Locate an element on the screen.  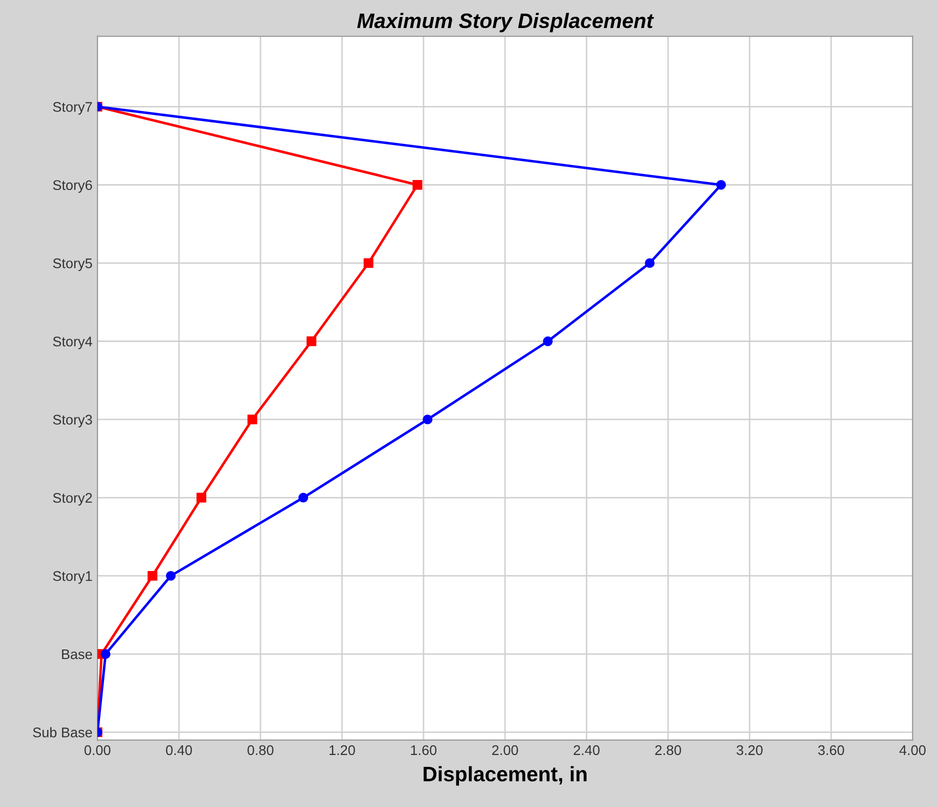
y-tick-label: Story4 is located at coordinates (72, 343).